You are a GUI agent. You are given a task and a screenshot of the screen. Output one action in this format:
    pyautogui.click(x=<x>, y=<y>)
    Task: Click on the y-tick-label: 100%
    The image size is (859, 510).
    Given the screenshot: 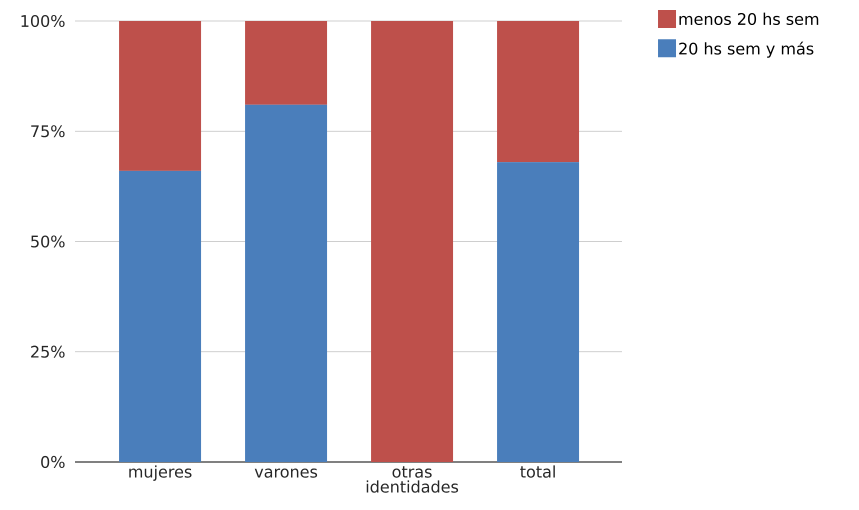 What is the action you would take?
    pyautogui.click(x=43, y=21)
    